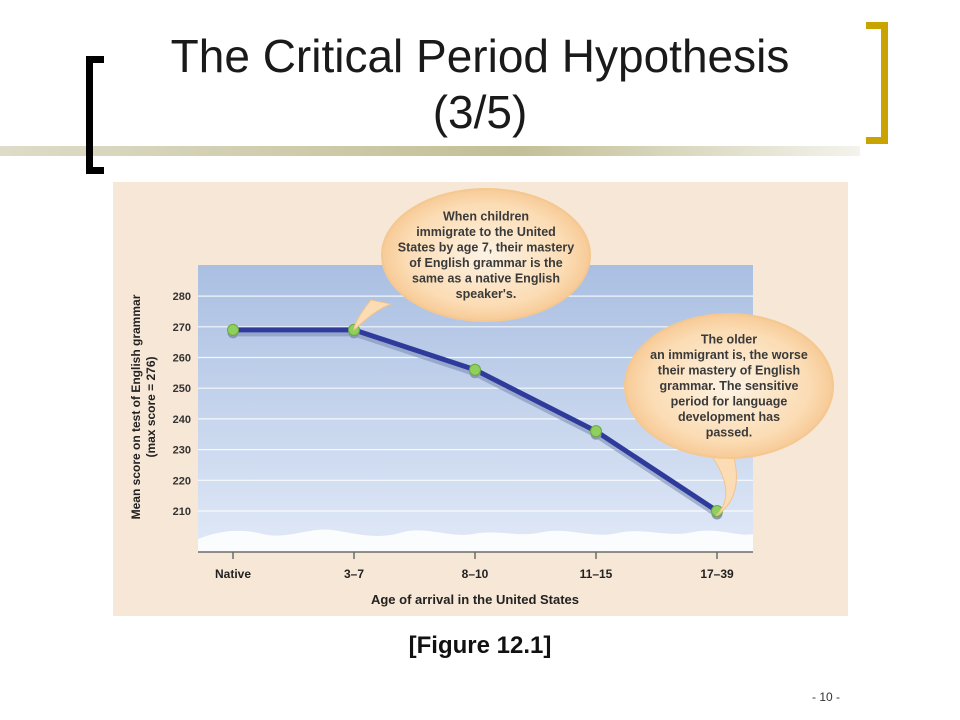  What do you see at coordinates (486, 216) in the screenshot?
I see `annotation-text-line: When children` at bounding box center [486, 216].